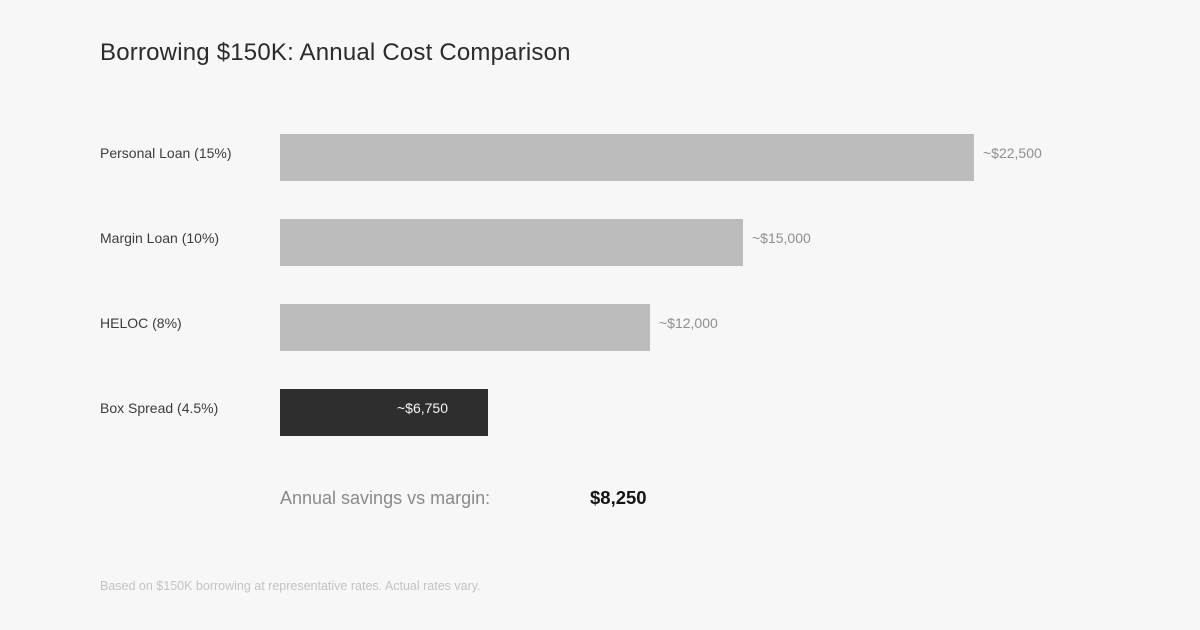 This screenshot has width=1200, height=630. I want to click on bar-row: HELOC (8%) ~$12,000, so click(600, 327).